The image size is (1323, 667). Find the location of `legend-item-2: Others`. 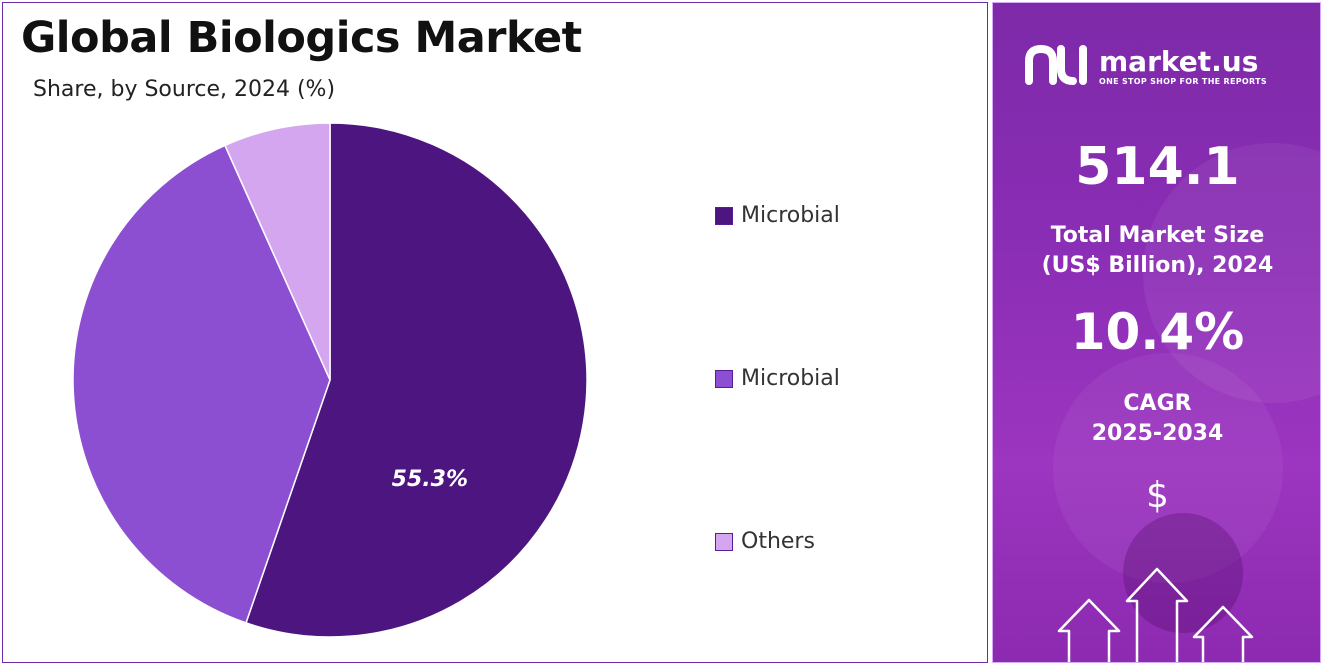

legend-item-2: Others is located at coordinates (765, 541).